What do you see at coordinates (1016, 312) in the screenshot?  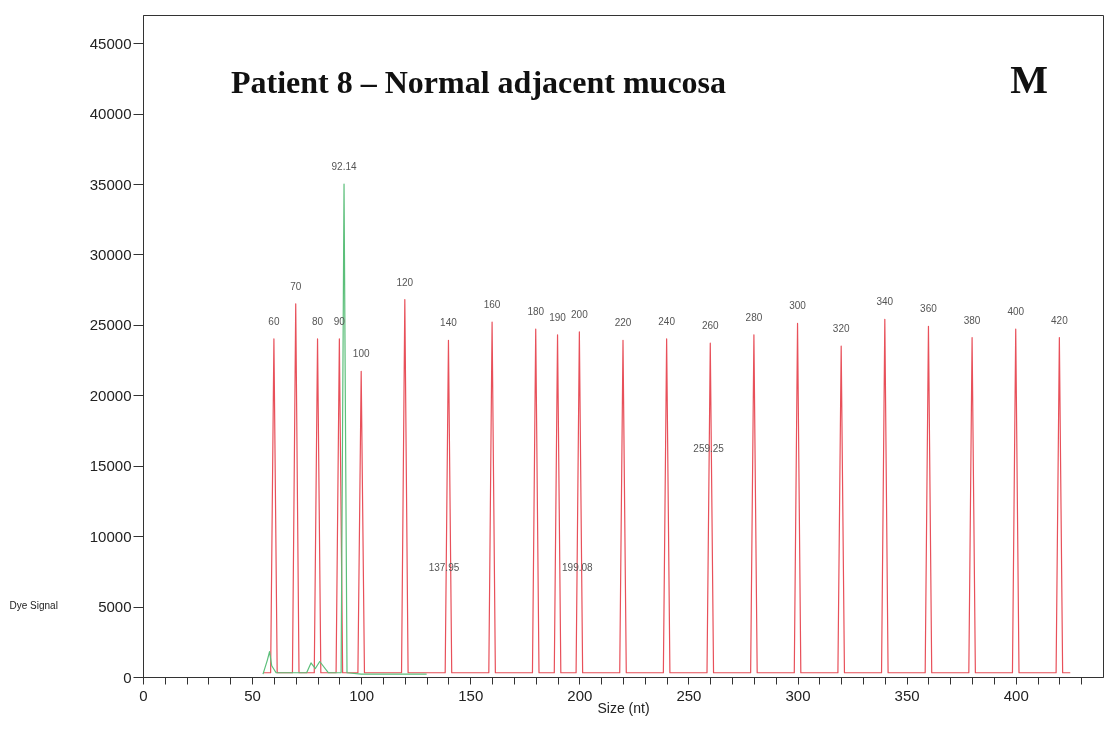 I see `annotation: 400` at bounding box center [1016, 312].